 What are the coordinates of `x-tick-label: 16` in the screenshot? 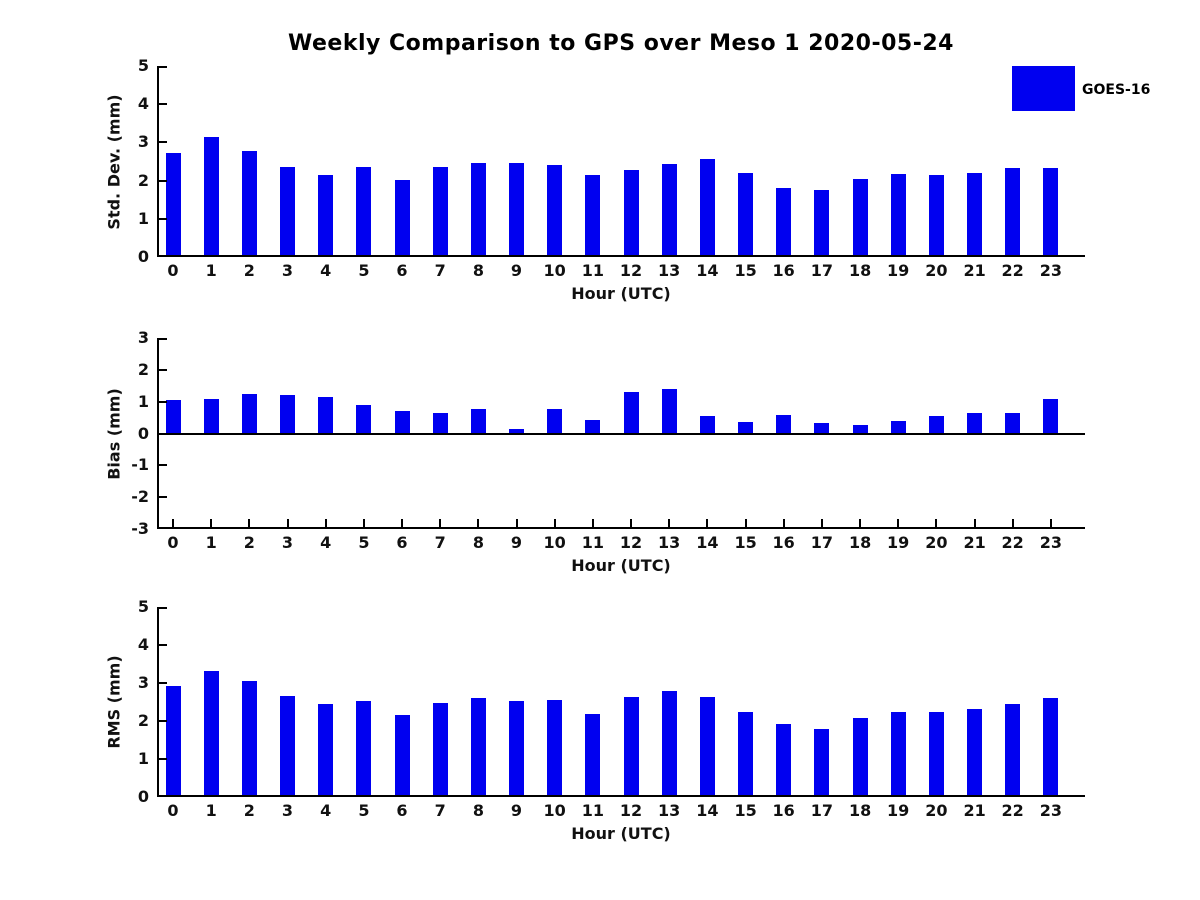 It's located at (783, 810).